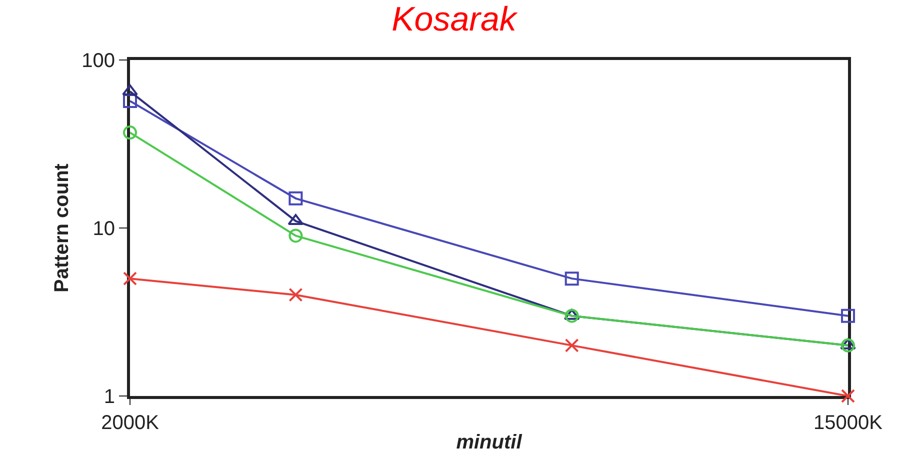 The width and height of the screenshot is (908, 462). What do you see at coordinates (109, 397) in the screenshot?
I see `y-tick-label: 1` at bounding box center [109, 397].